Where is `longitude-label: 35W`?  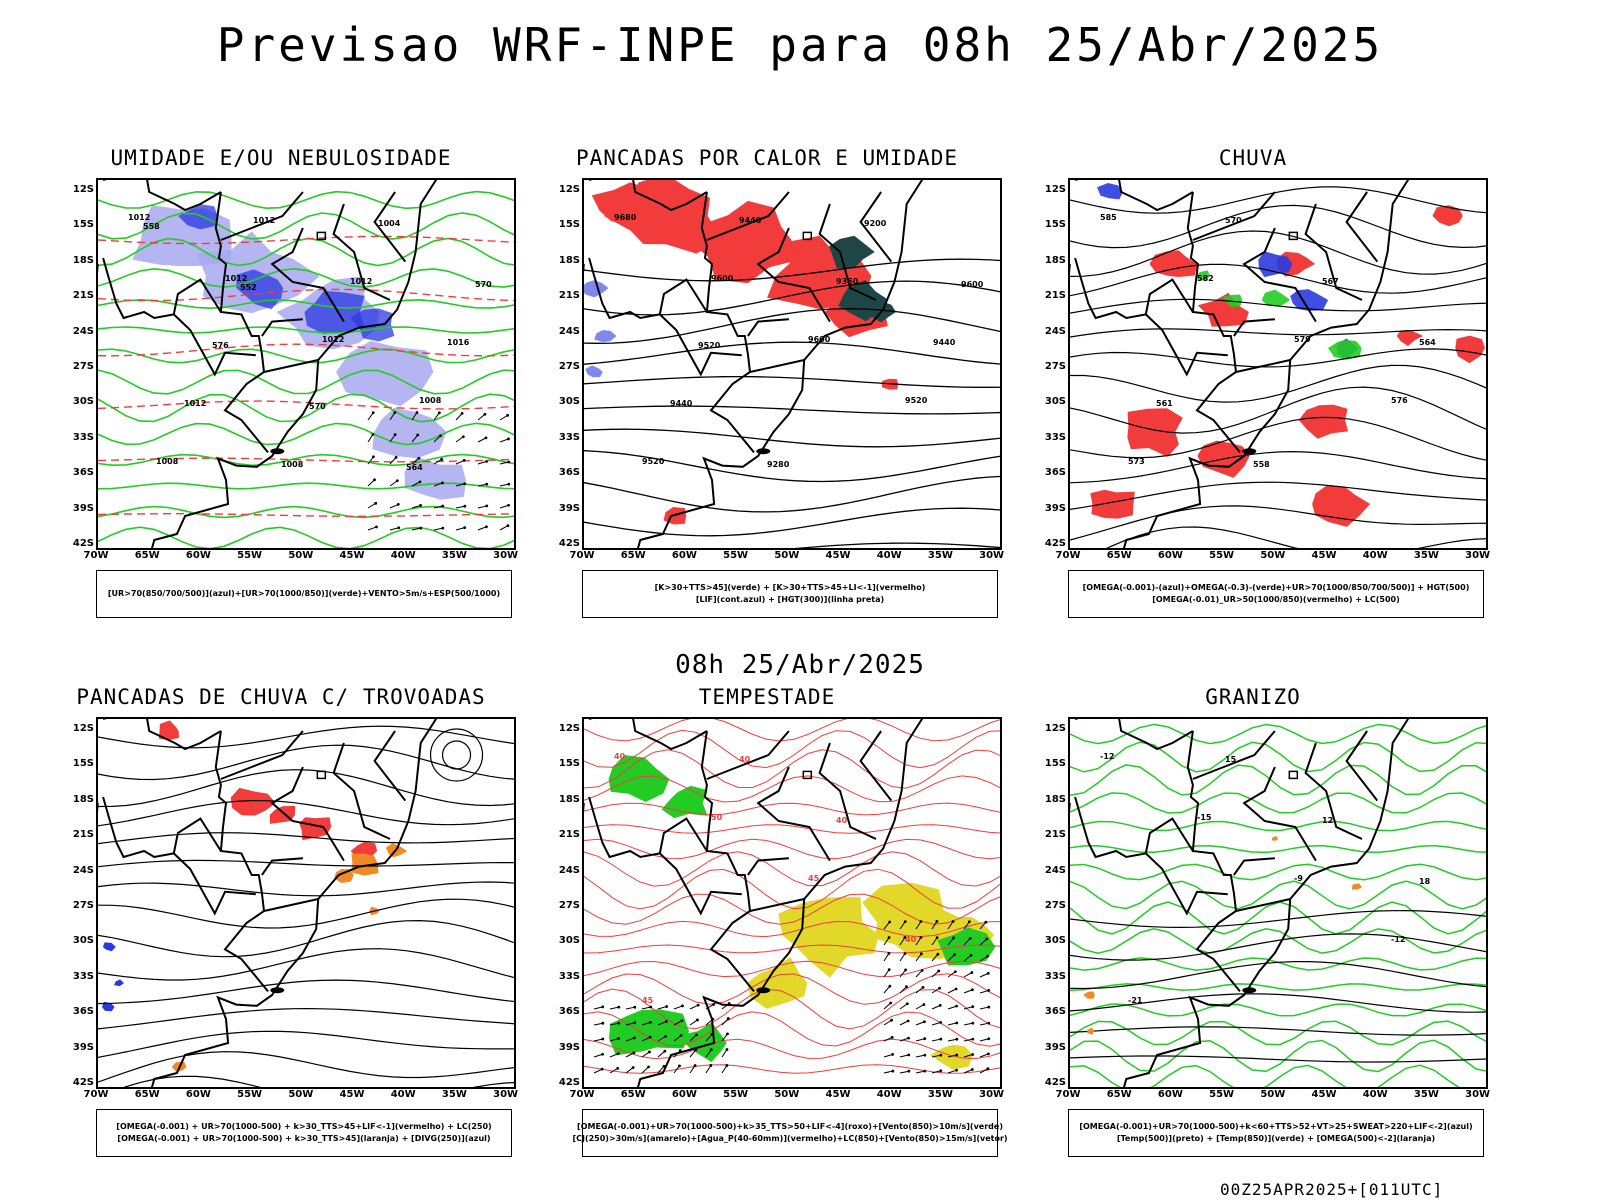 longitude-label: 35W is located at coordinates (940, 555).